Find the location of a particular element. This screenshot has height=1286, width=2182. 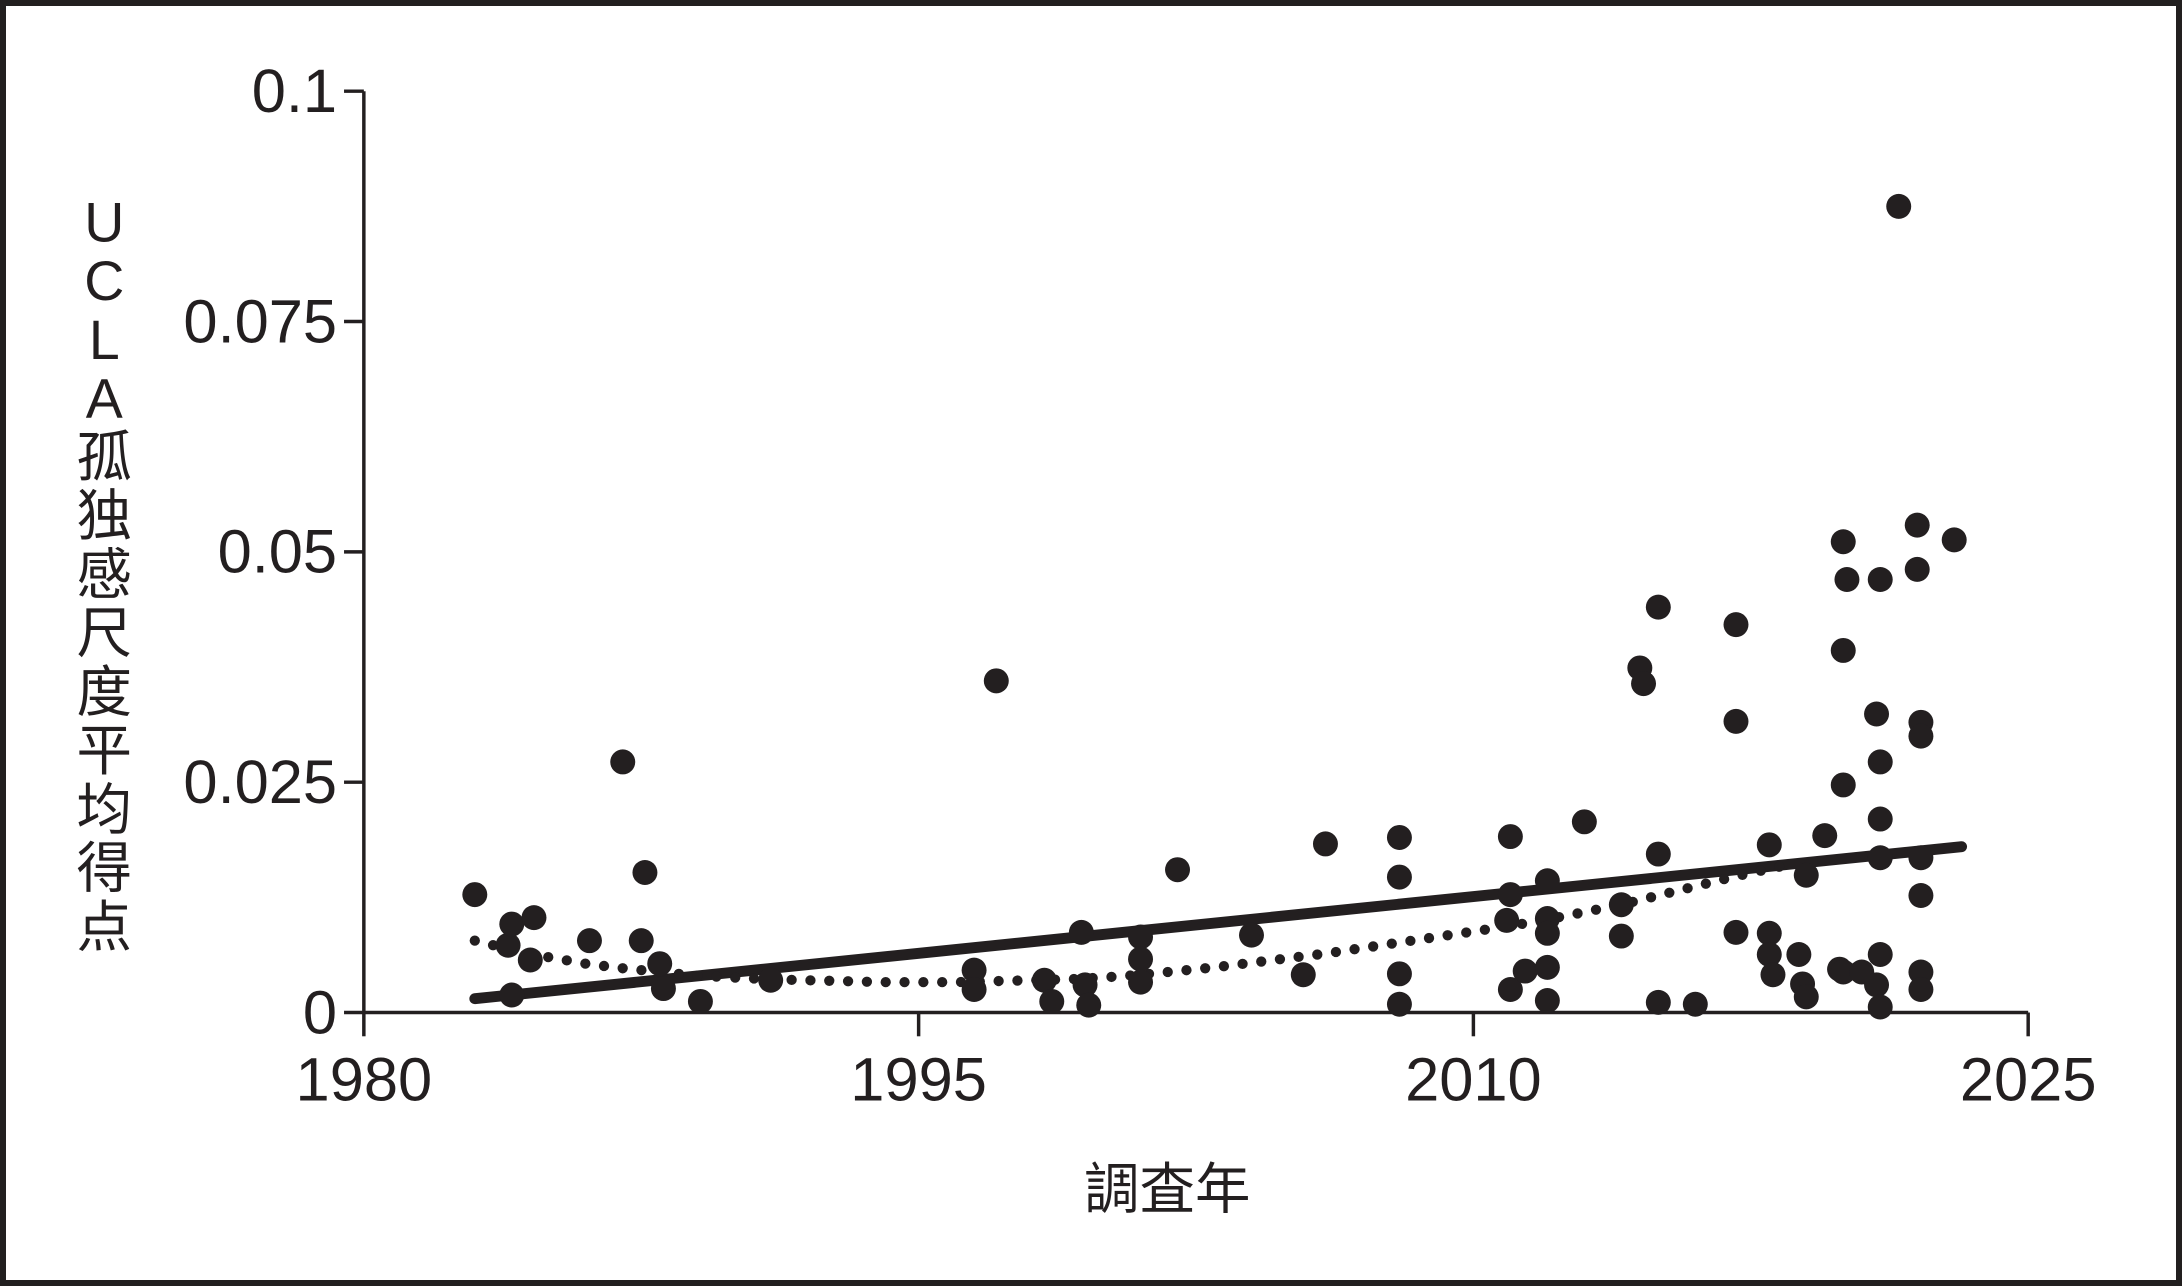

y-axis-title-char: 孤 is located at coordinates (104, 457).